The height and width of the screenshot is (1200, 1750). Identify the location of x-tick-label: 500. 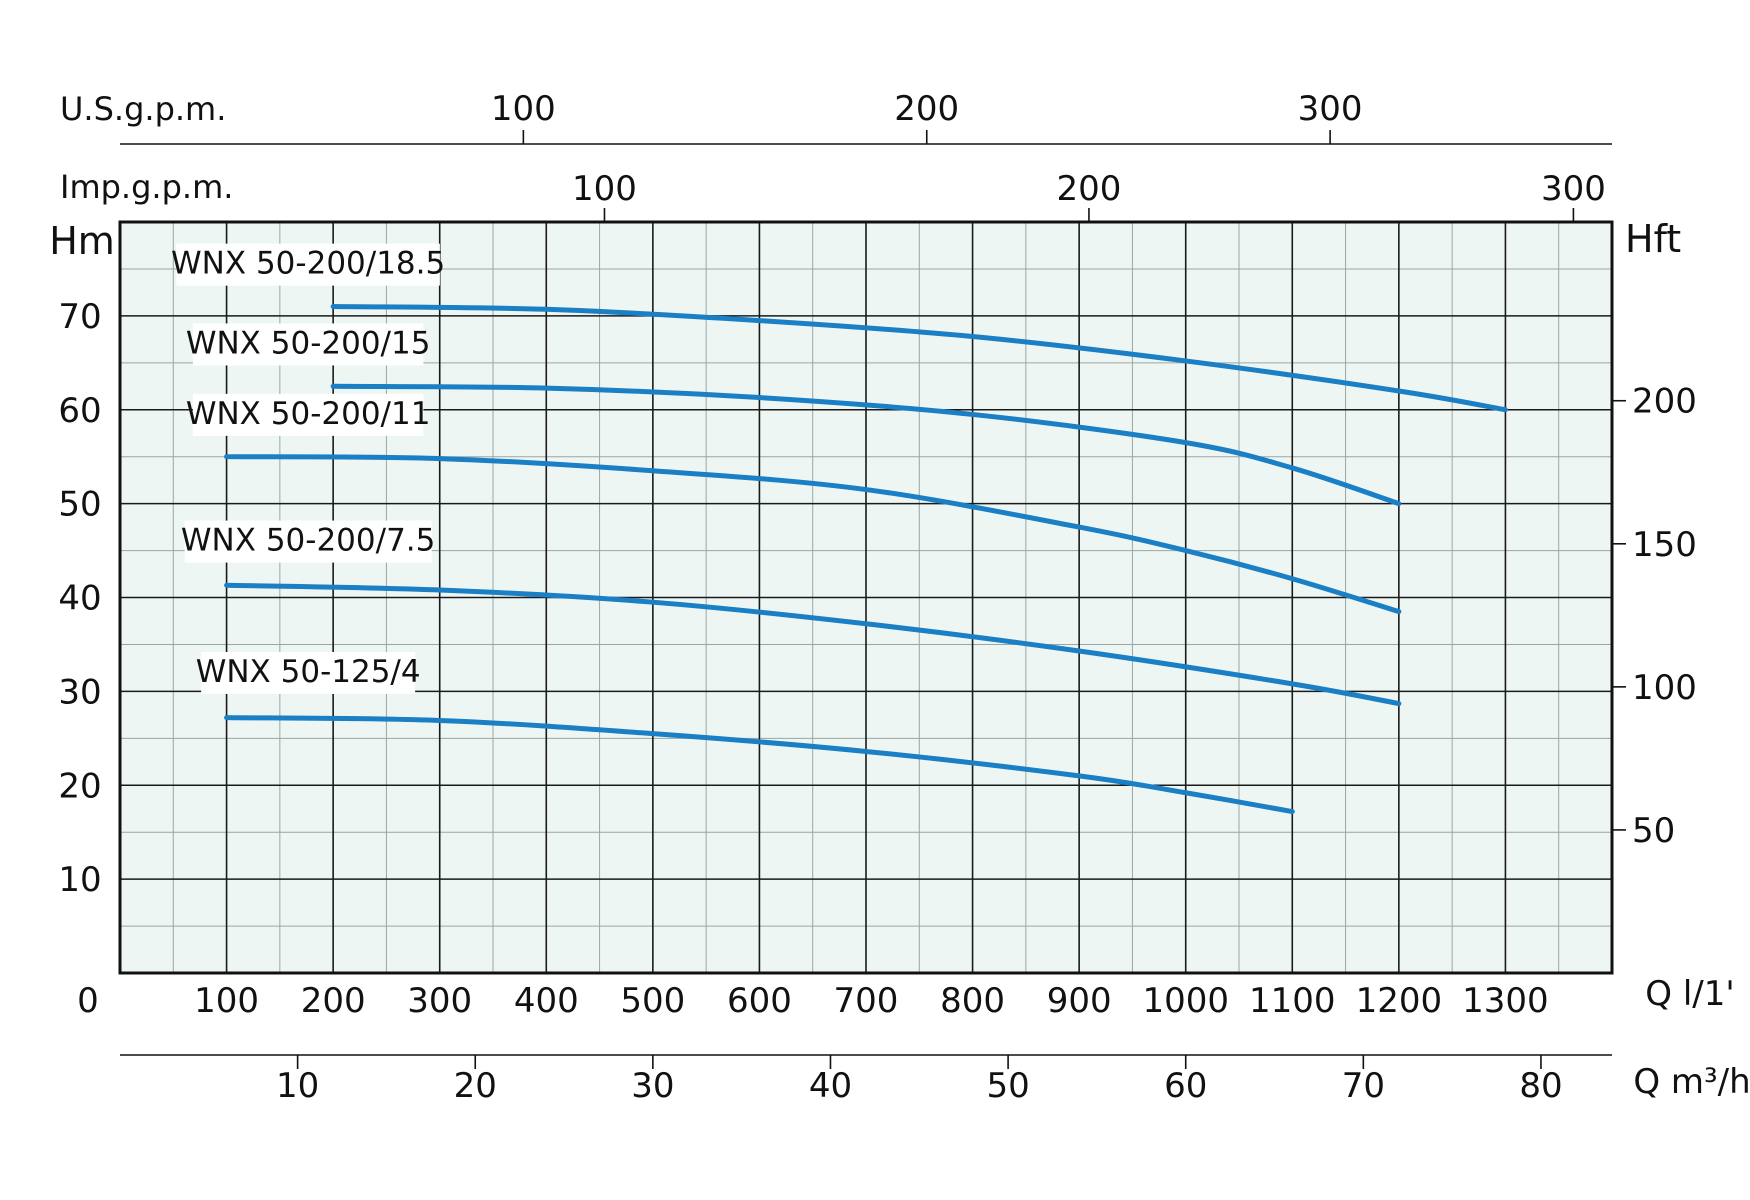
(652, 1001).